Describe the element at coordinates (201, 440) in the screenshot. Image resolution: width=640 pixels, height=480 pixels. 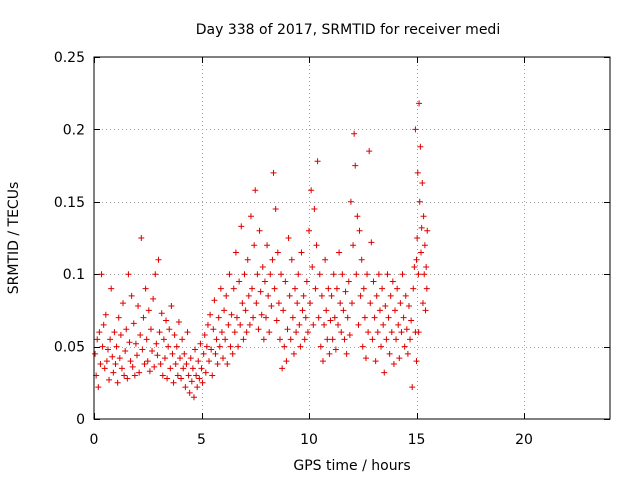
I see `x-tick-label: 5` at that location.